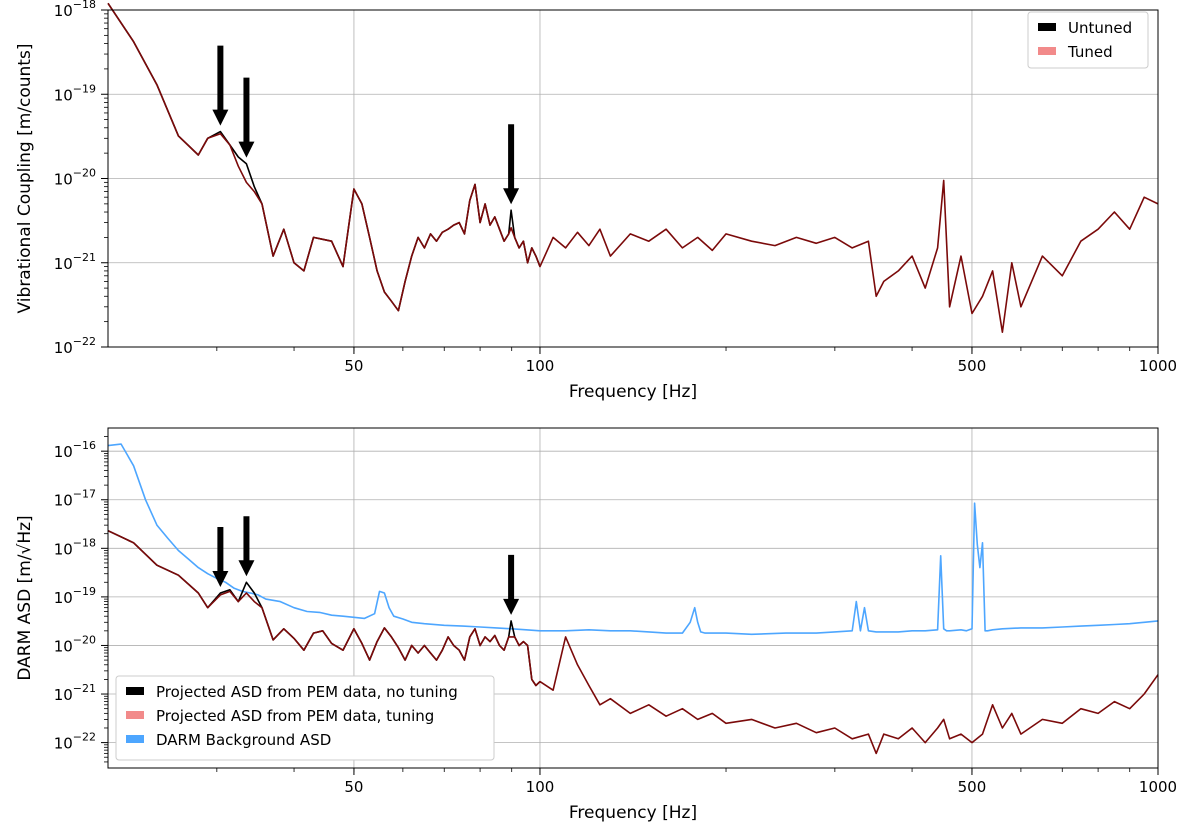  I want to click on y-axis-label: Vibrational Coupling [m/counts], so click(25, 179).